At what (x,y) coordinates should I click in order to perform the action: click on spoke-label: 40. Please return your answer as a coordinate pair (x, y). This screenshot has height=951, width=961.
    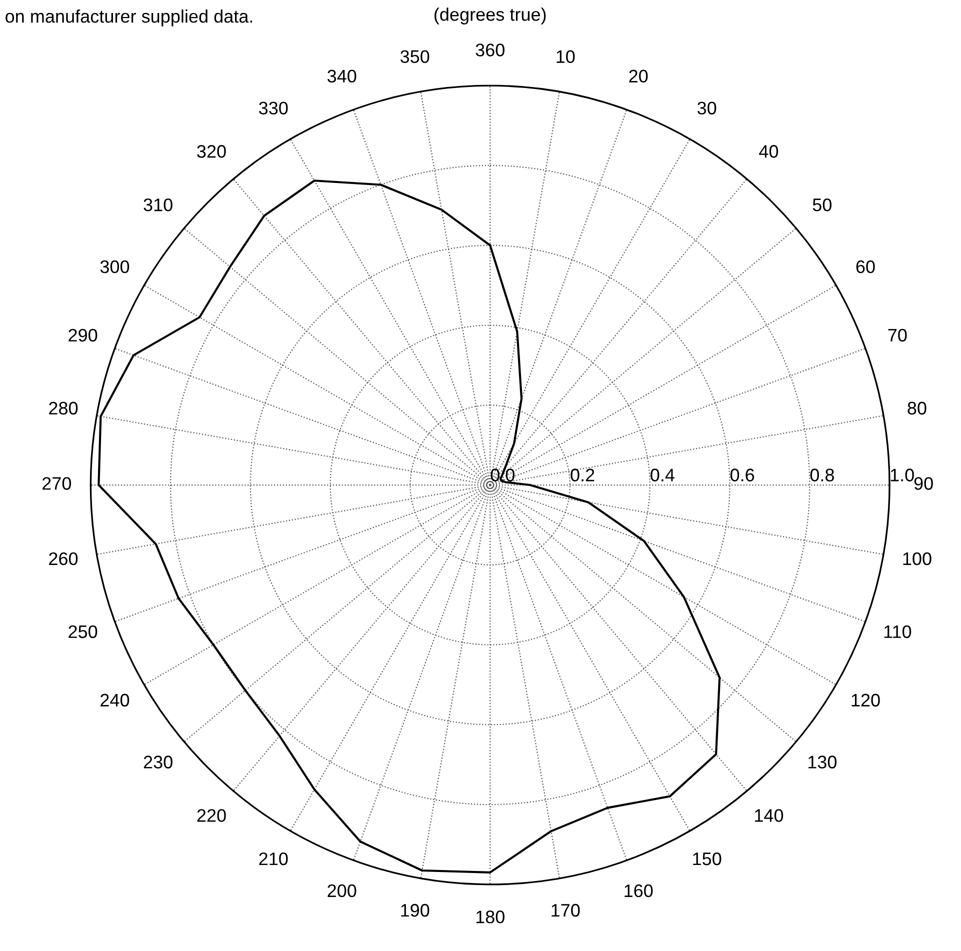
    Looking at the image, I should click on (768, 151).